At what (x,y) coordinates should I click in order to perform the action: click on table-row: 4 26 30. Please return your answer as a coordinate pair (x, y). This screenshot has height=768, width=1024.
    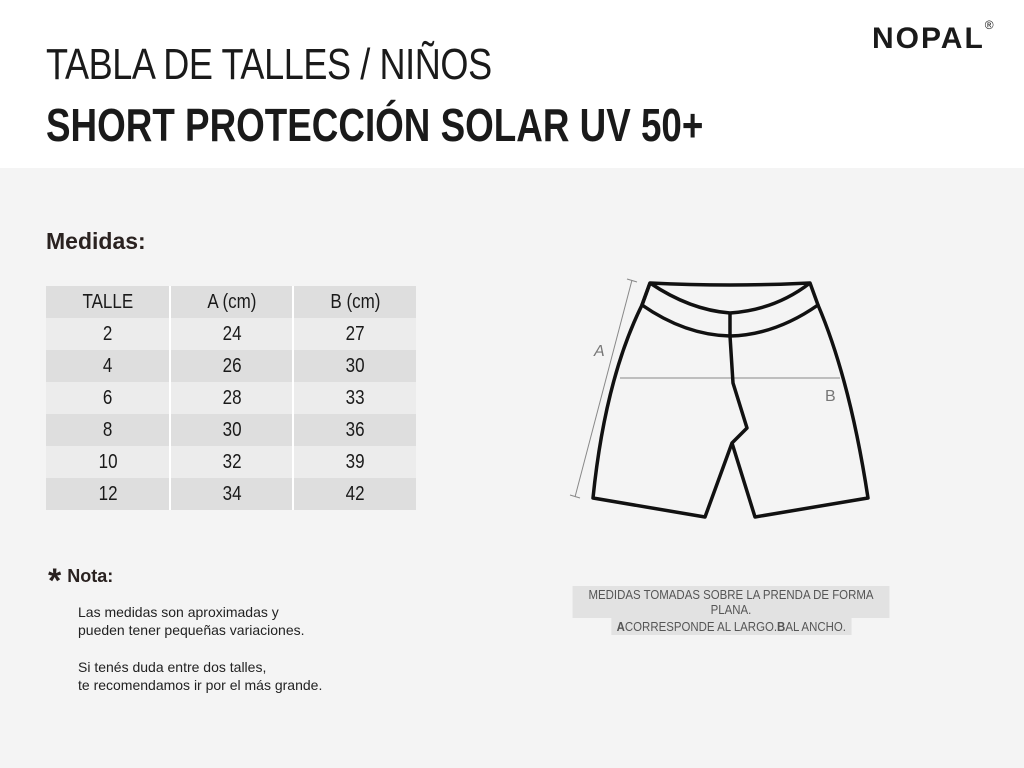
    Looking at the image, I should click on (231, 366).